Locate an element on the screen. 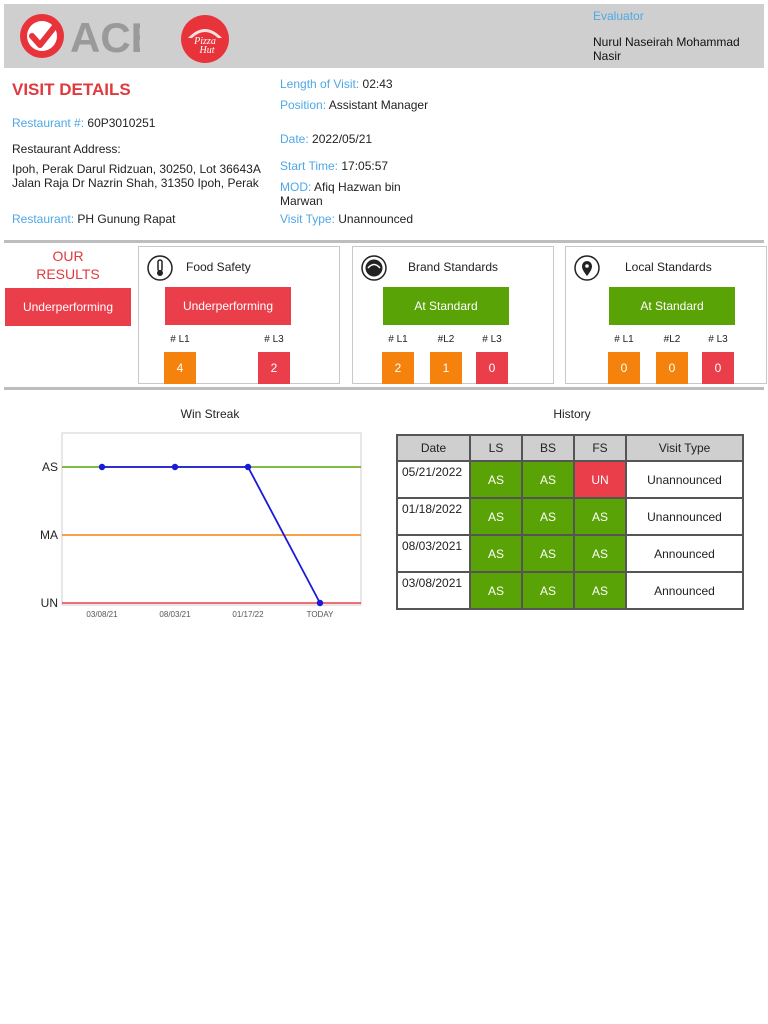  x-tick-label: TODAY is located at coordinates (320, 614).